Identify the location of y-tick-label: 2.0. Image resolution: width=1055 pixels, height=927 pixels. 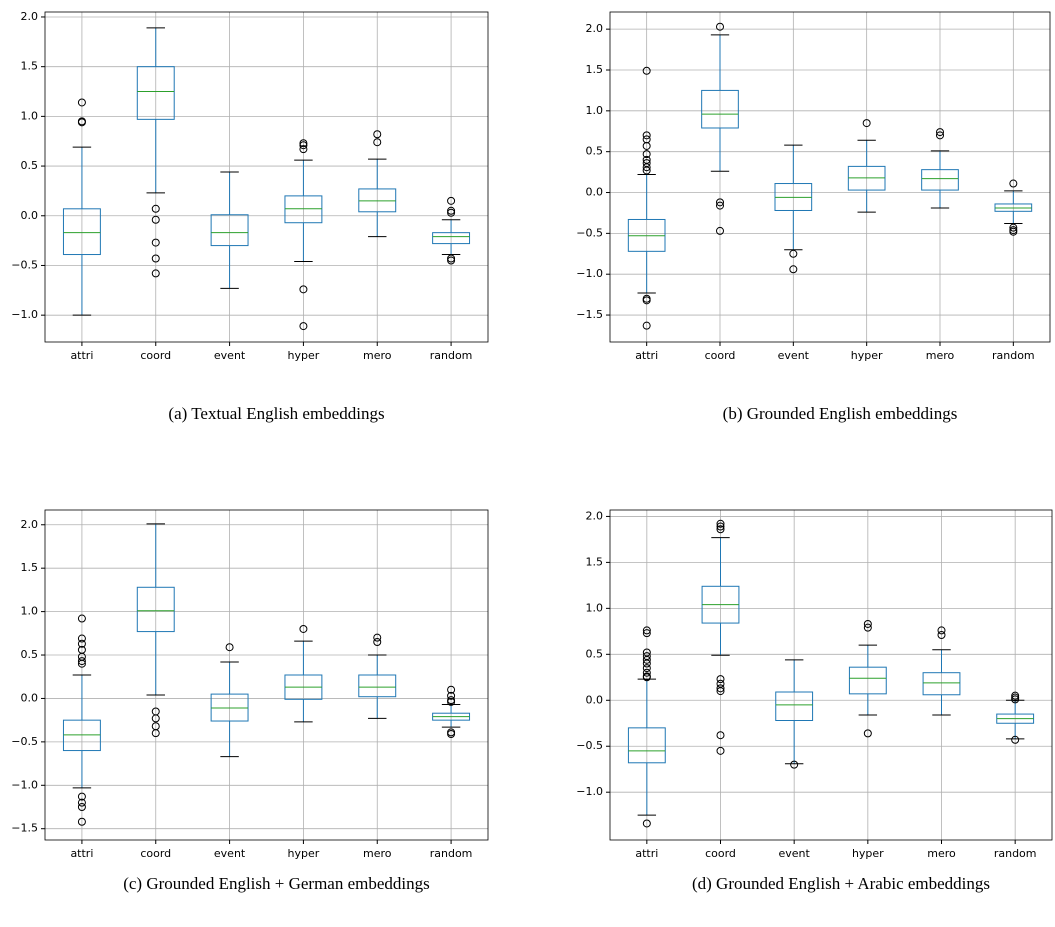
(30, 16).